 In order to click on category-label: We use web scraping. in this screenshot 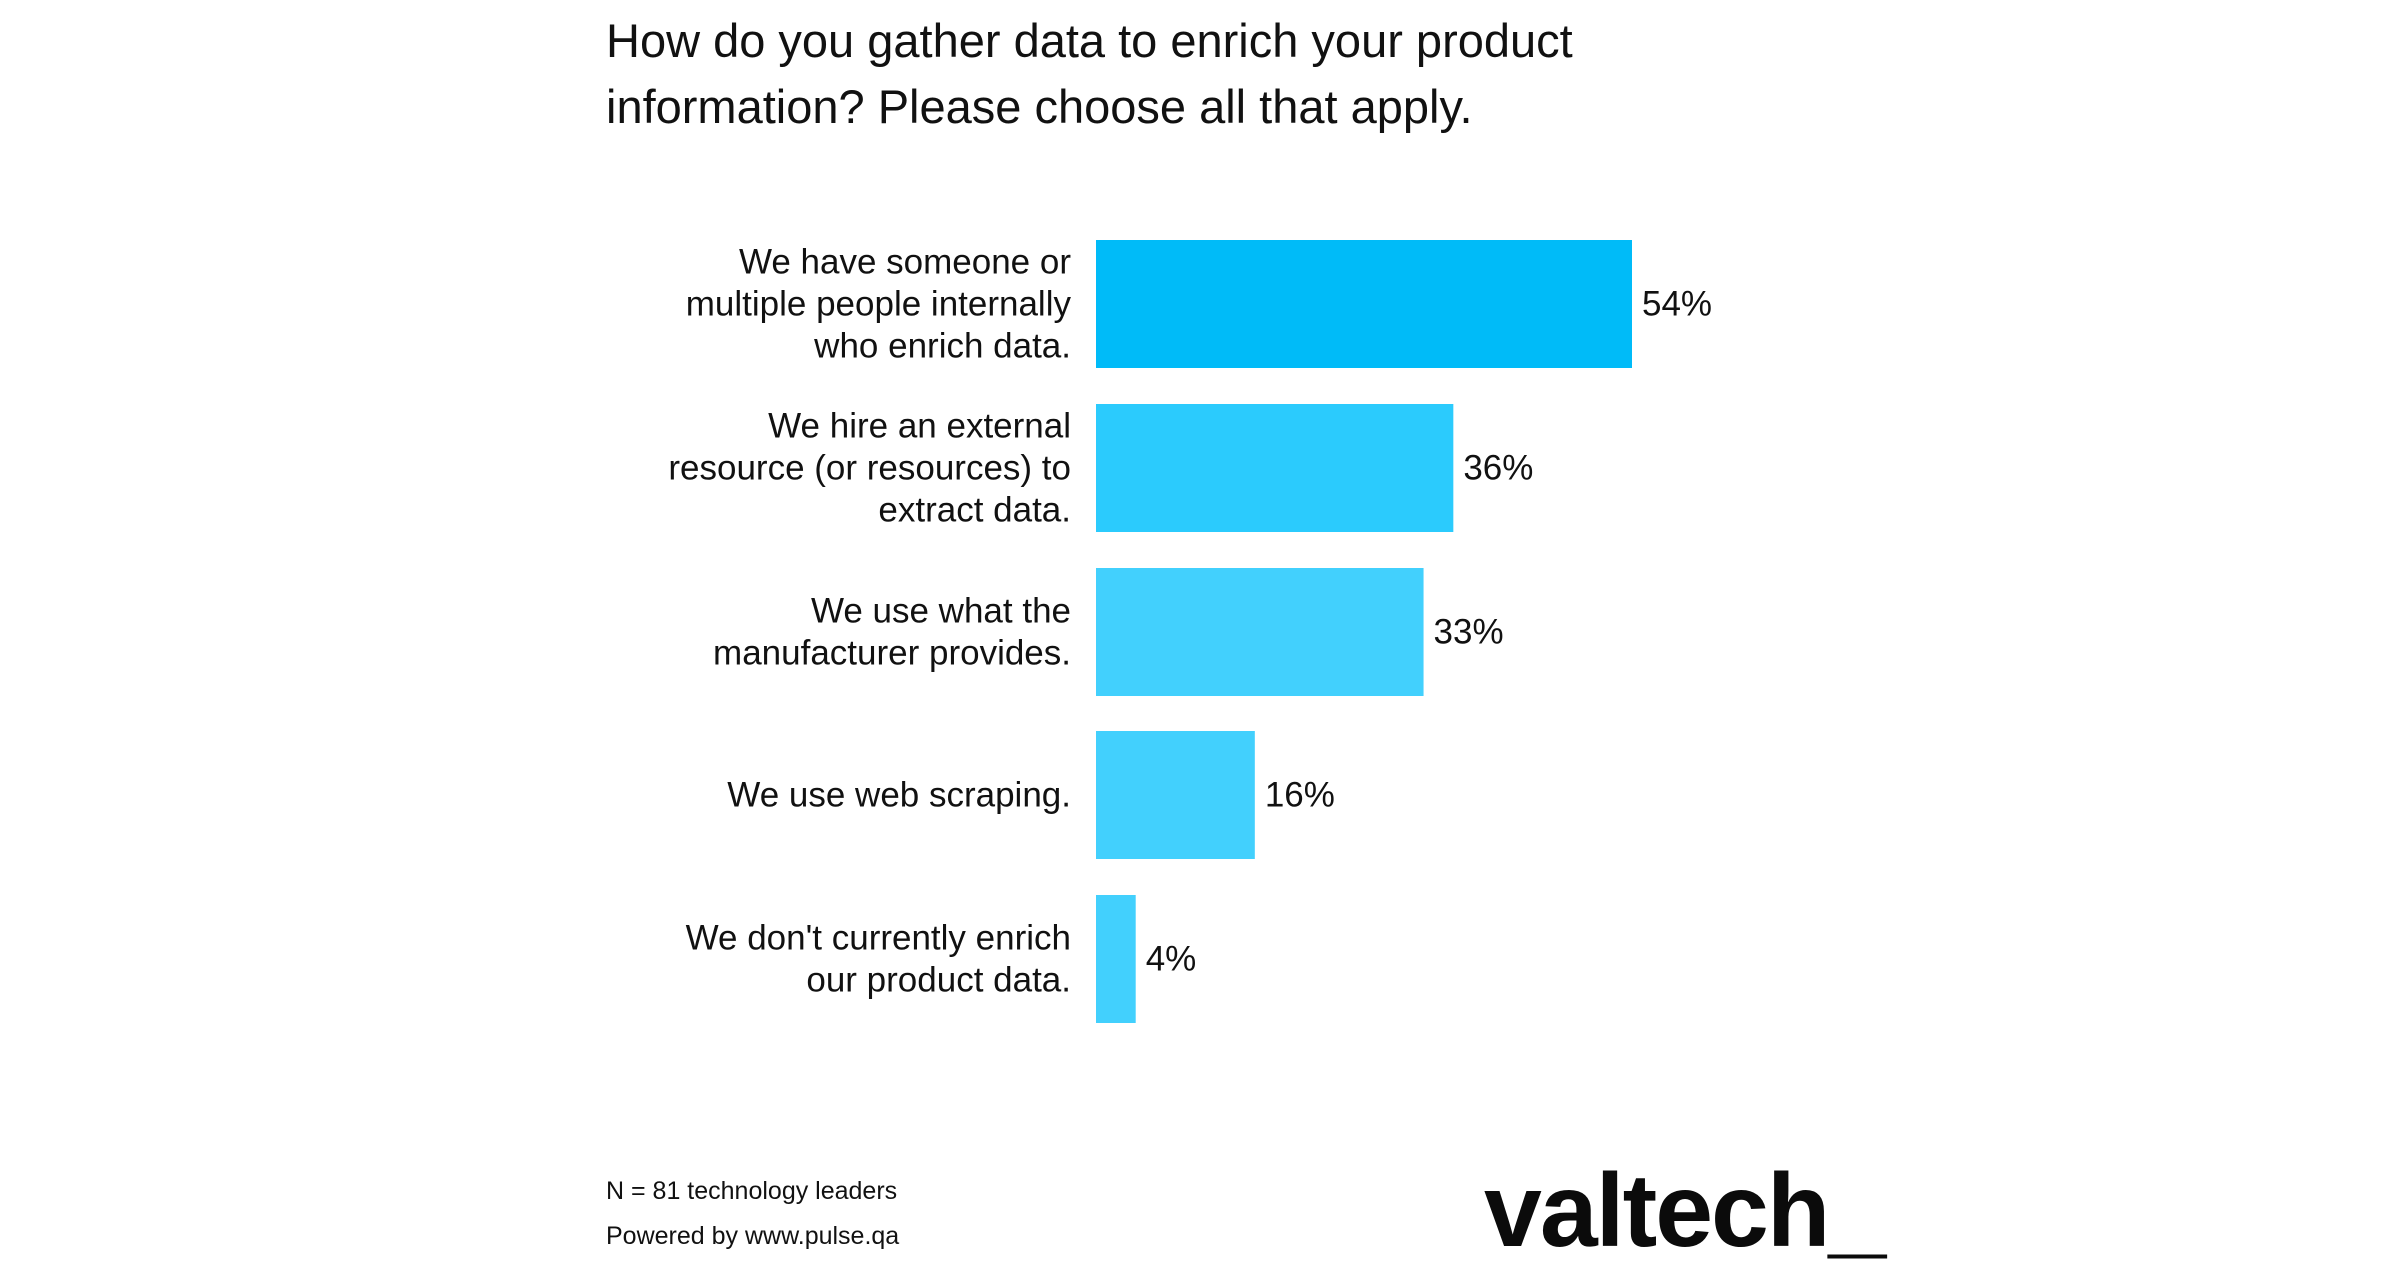, I will do `click(899, 795)`.